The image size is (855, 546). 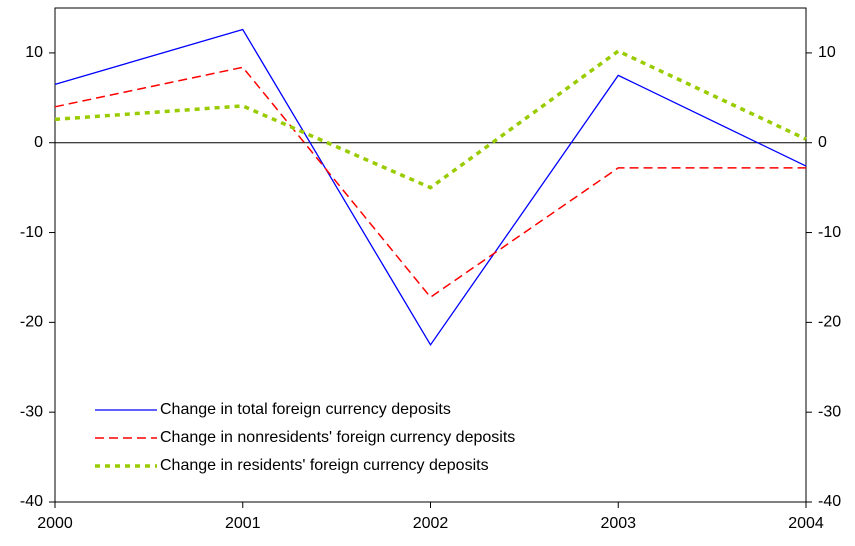 What do you see at coordinates (829, 232) in the screenshot?
I see `y2-tick-label: -10` at bounding box center [829, 232].